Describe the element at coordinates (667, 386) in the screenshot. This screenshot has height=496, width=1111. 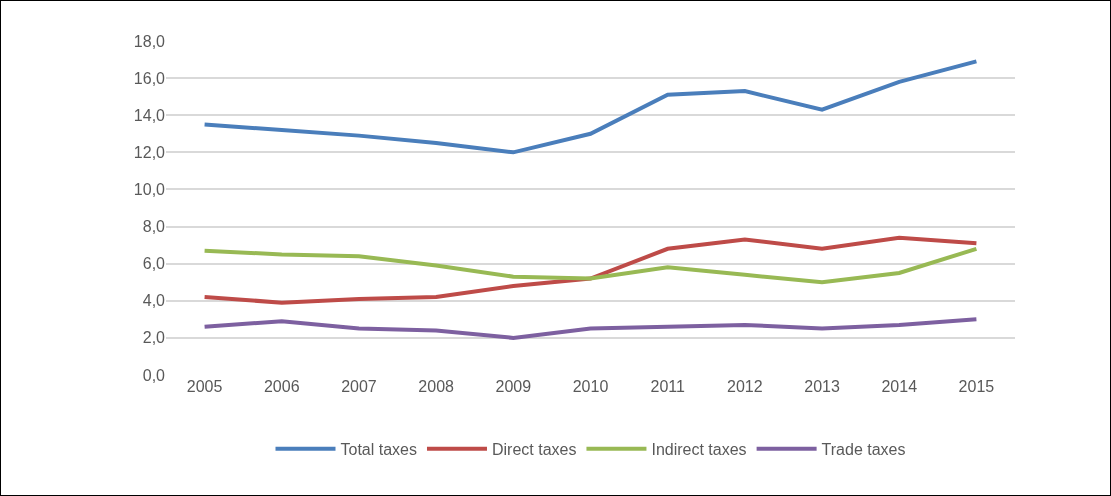
I see `x-tick-label: 2011` at that location.